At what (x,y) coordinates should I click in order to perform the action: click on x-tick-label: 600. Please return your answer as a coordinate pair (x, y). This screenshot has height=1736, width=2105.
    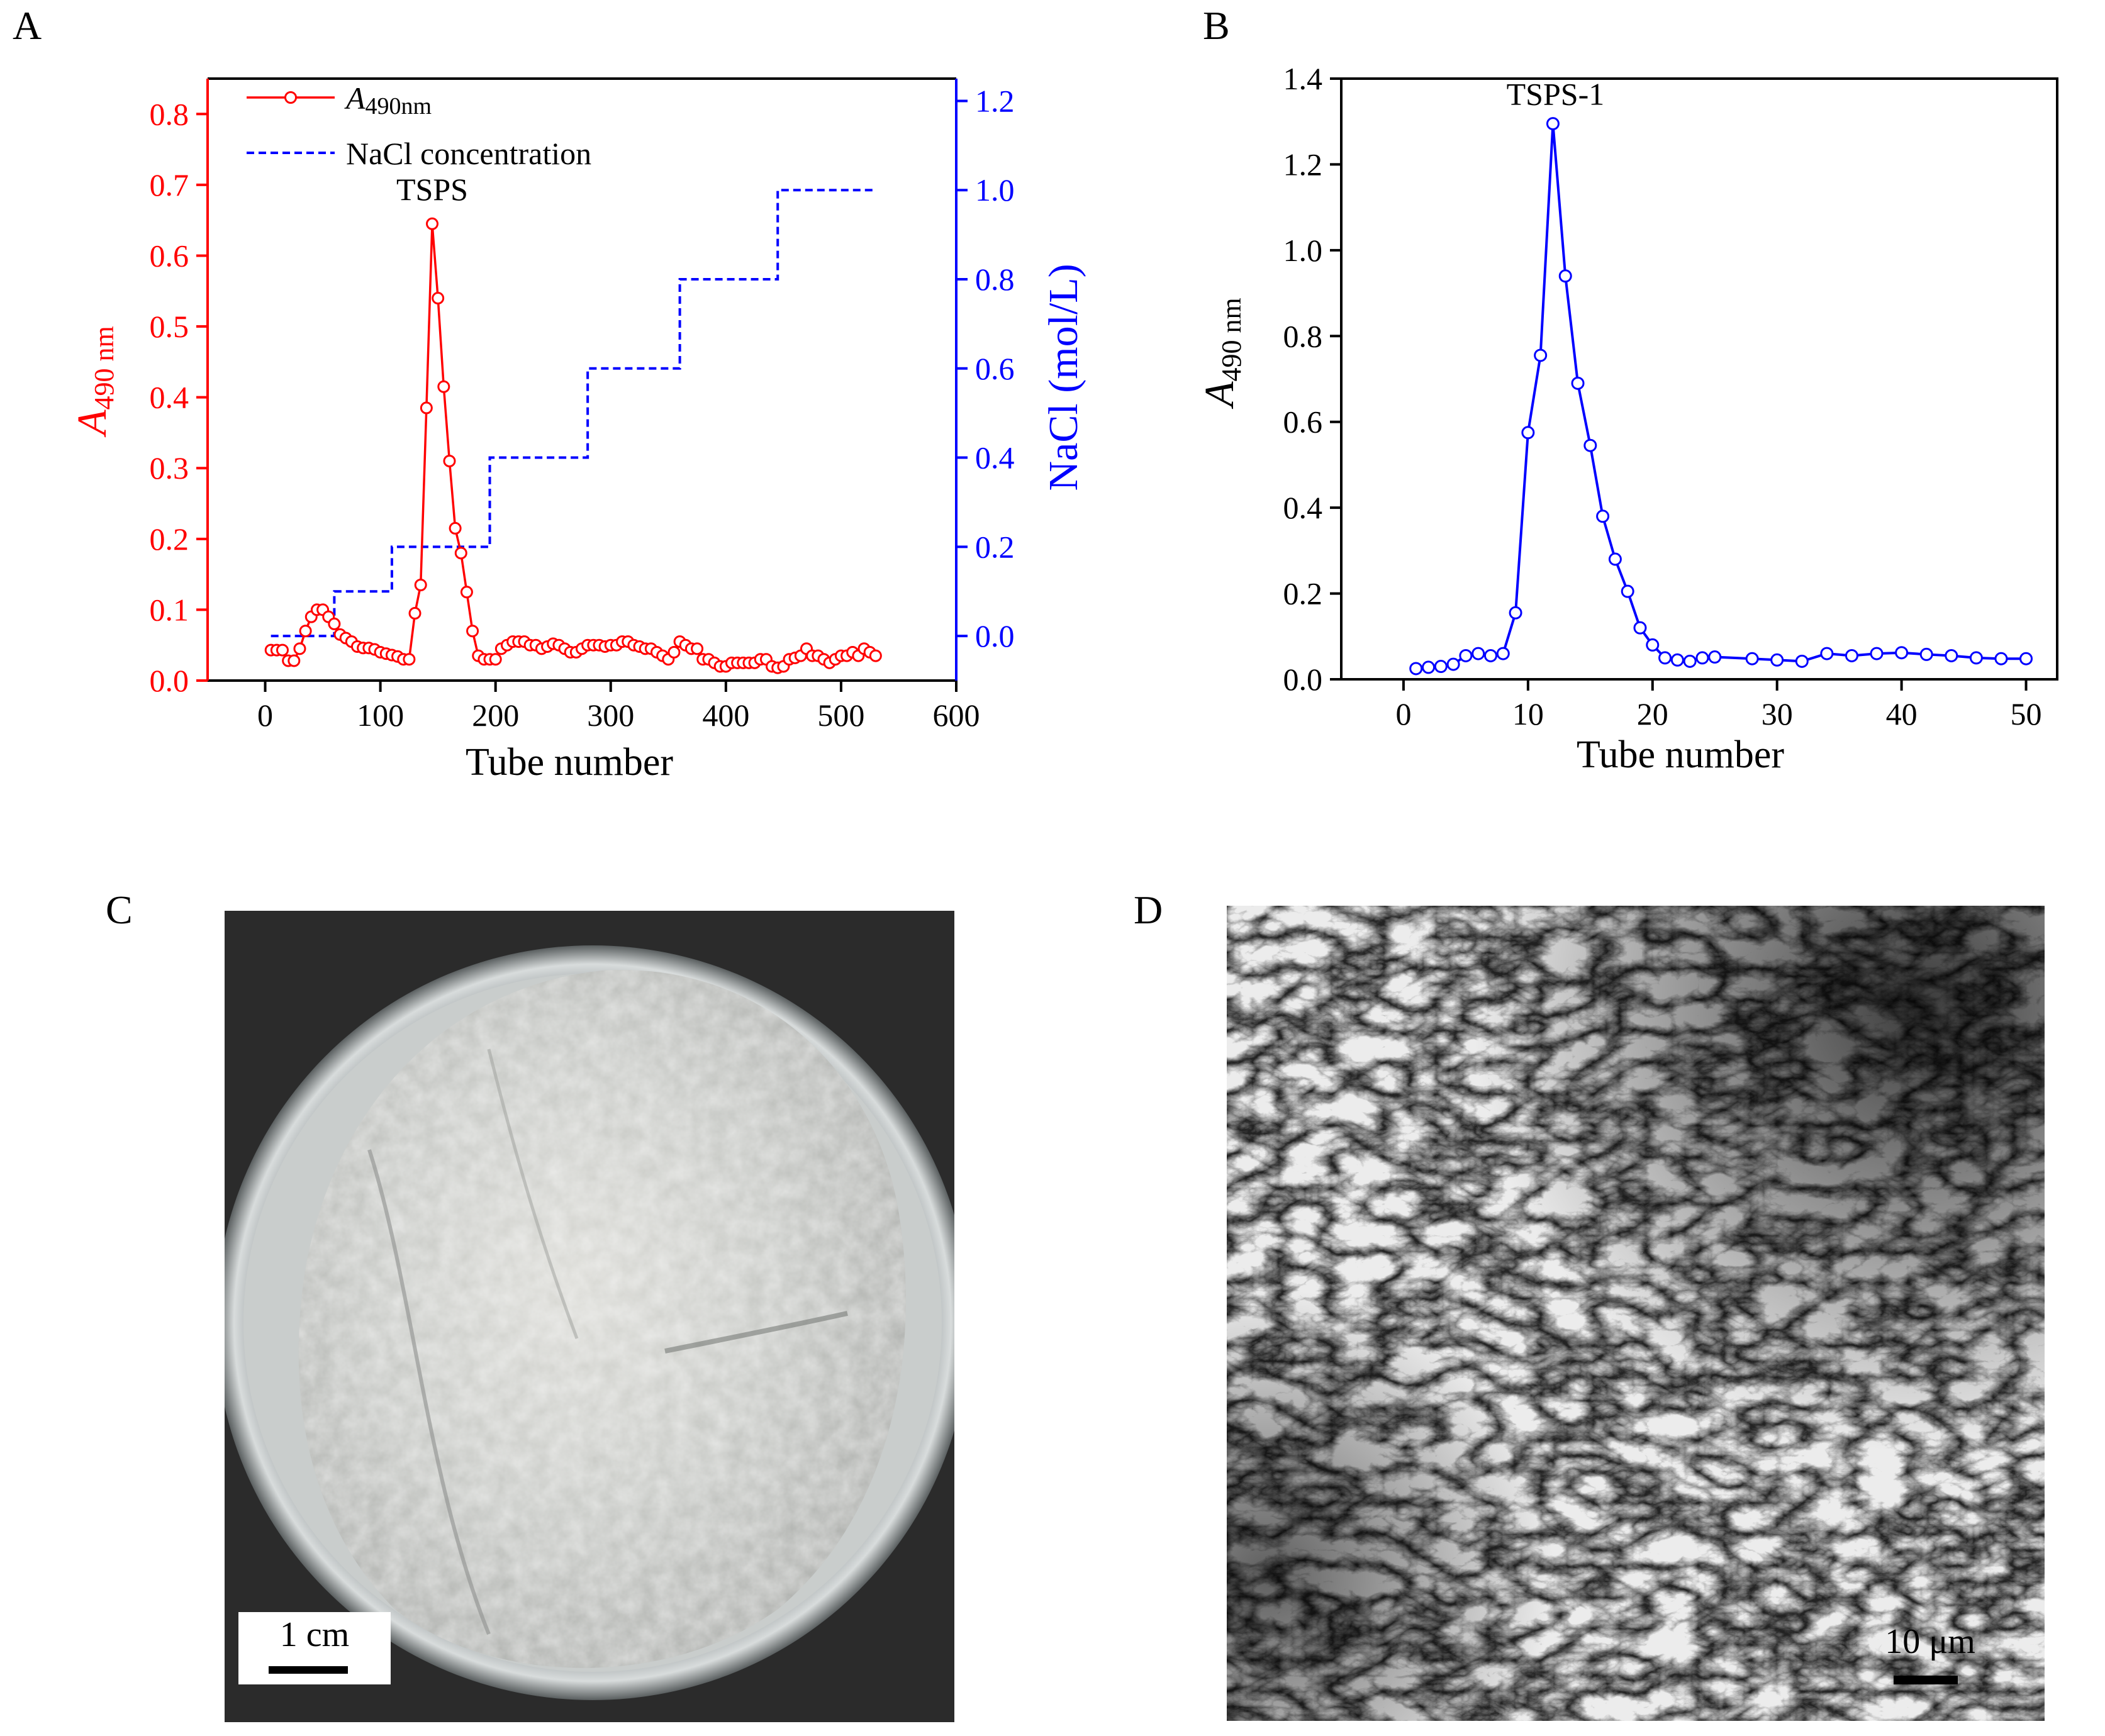
    Looking at the image, I should click on (956, 715).